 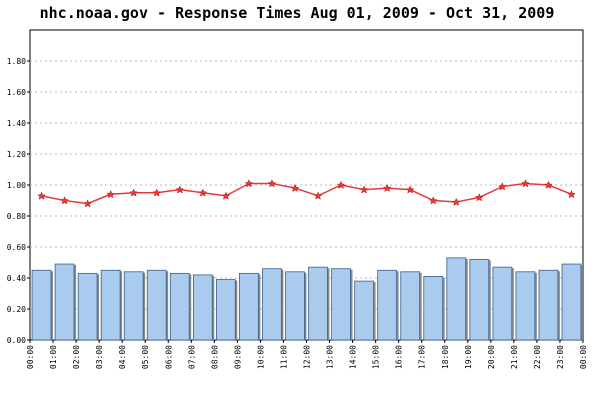 I want to click on x-tick-label: 19:00, so click(x=468, y=357).